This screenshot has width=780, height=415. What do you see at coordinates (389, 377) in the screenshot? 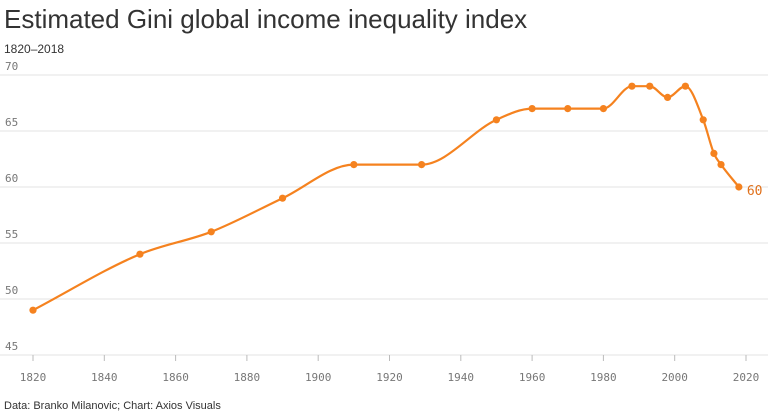
I see `x-tick-label: 1920` at bounding box center [389, 377].